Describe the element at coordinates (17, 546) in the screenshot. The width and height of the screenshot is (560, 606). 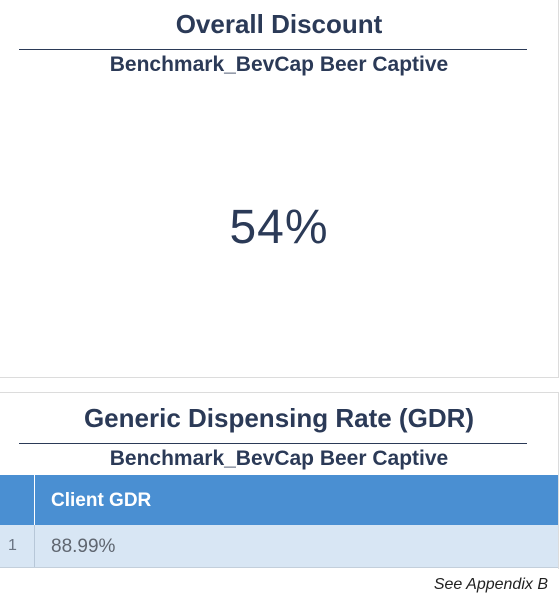
I see `row-index-cell: 1` at that location.